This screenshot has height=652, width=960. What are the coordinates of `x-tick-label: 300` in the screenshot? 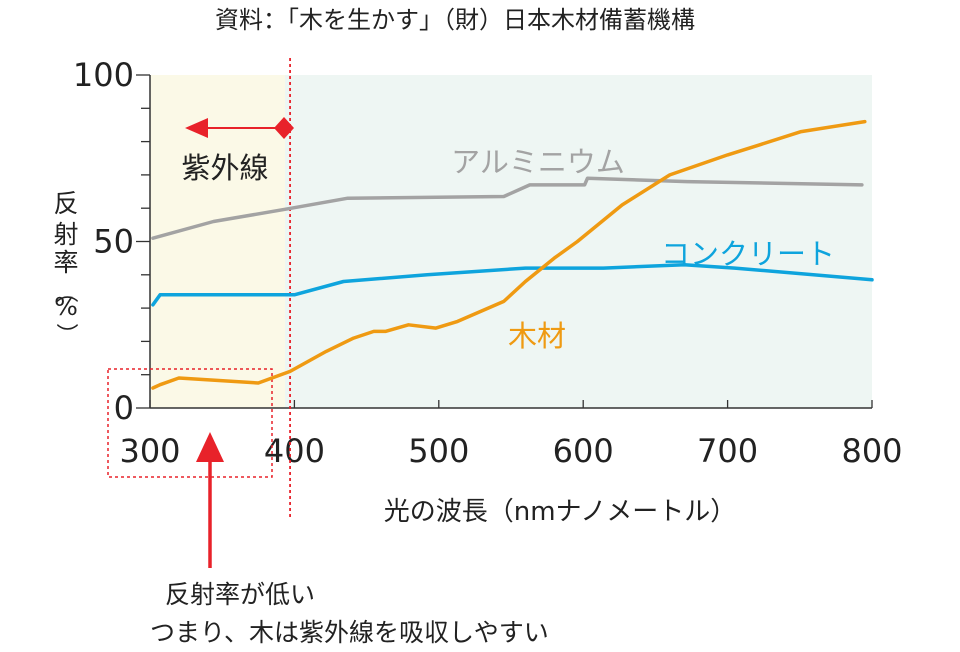 It's located at (149, 451).